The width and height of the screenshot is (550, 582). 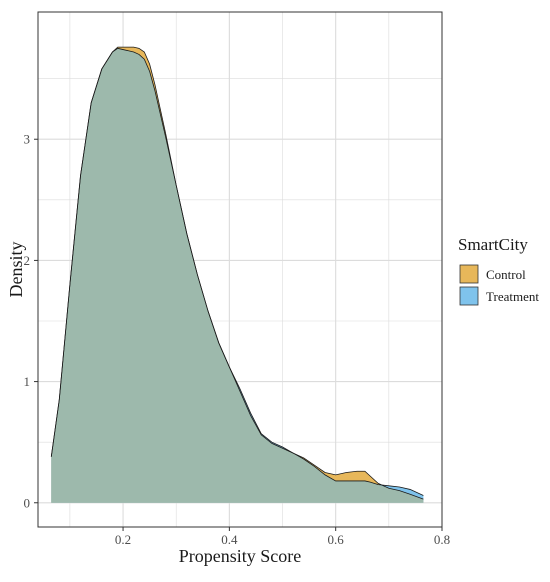 What do you see at coordinates (27, 260) in the screenshot?
I see `y-tick-label: 2` at bounding box center [27, 260].